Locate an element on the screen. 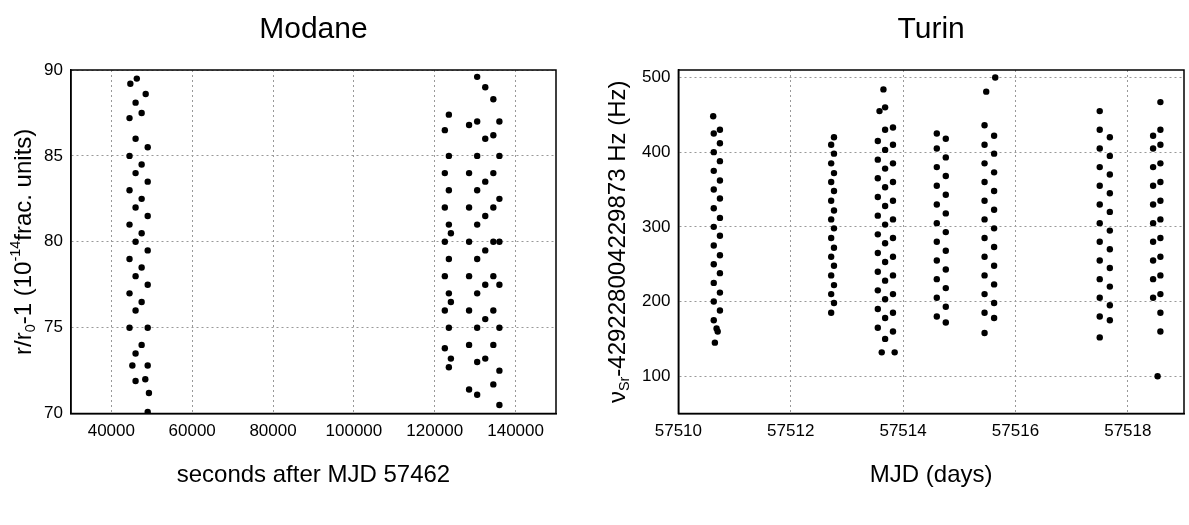 This screenshot has width=1189, height=525. y-tick-label: 70 is located at coordinates (53, 413).